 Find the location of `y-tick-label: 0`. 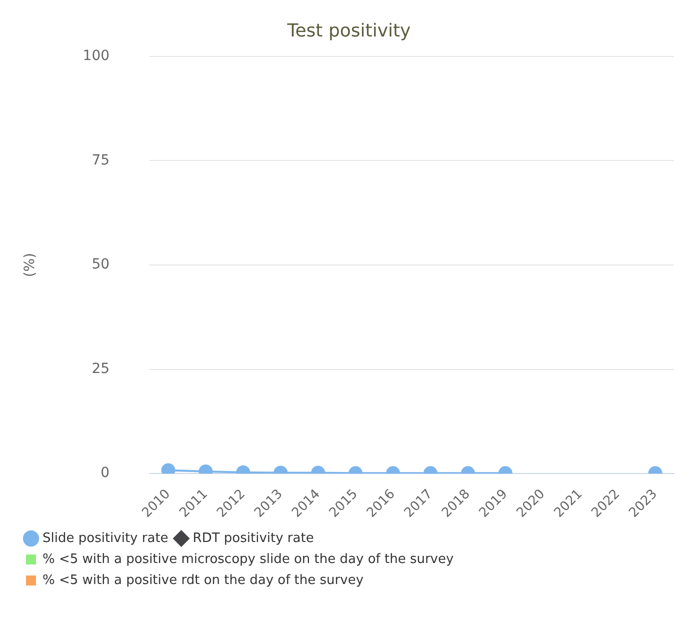

y-tick-label: 0 is located at coordinates (105, 473).